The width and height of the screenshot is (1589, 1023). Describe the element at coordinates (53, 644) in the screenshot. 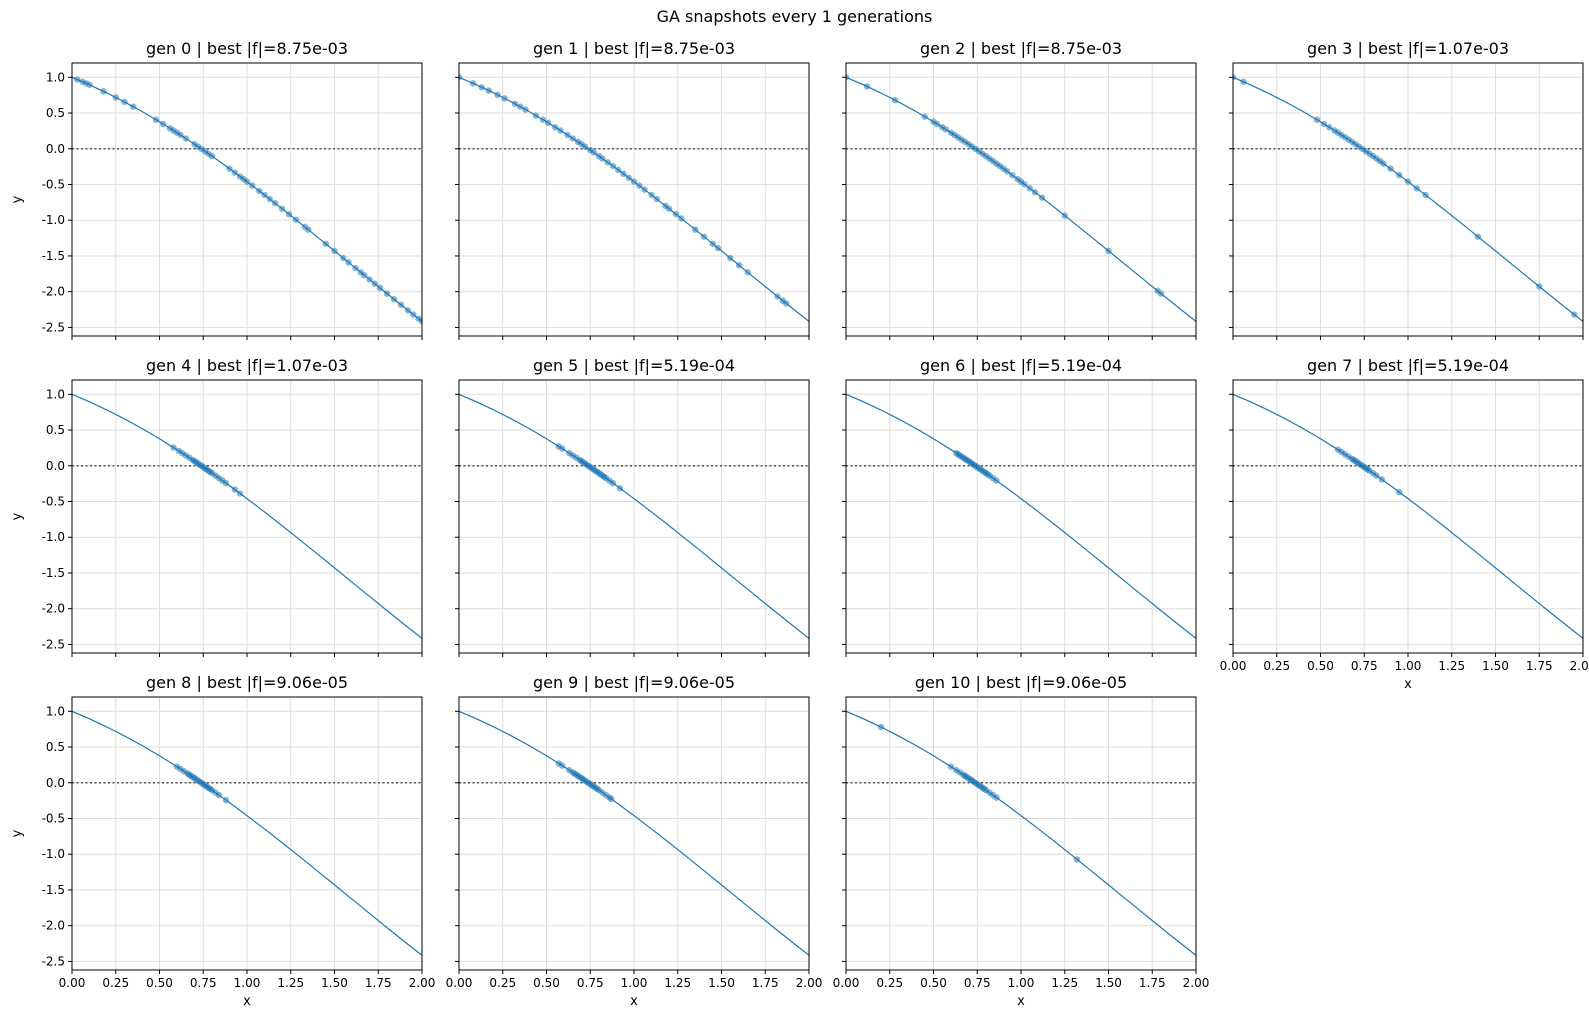

I see `y-tick-label: -2.5` at that location.